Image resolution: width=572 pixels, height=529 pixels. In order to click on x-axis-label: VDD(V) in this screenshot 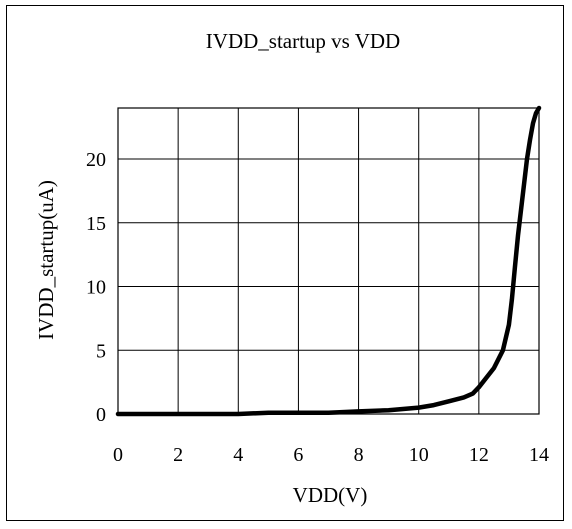, I will do `click(330, 495)`.